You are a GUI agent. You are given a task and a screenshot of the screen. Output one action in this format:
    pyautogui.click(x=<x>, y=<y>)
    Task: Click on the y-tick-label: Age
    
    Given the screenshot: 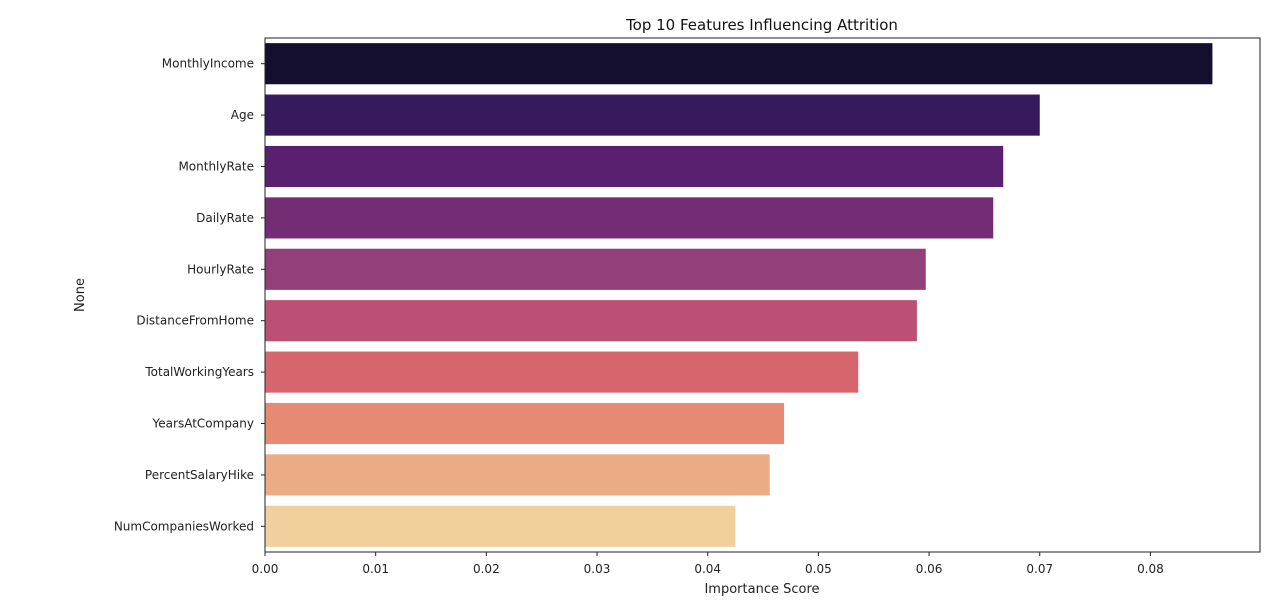 What is the action you would take?
    pyautogui.click(x=242, y=115)
    